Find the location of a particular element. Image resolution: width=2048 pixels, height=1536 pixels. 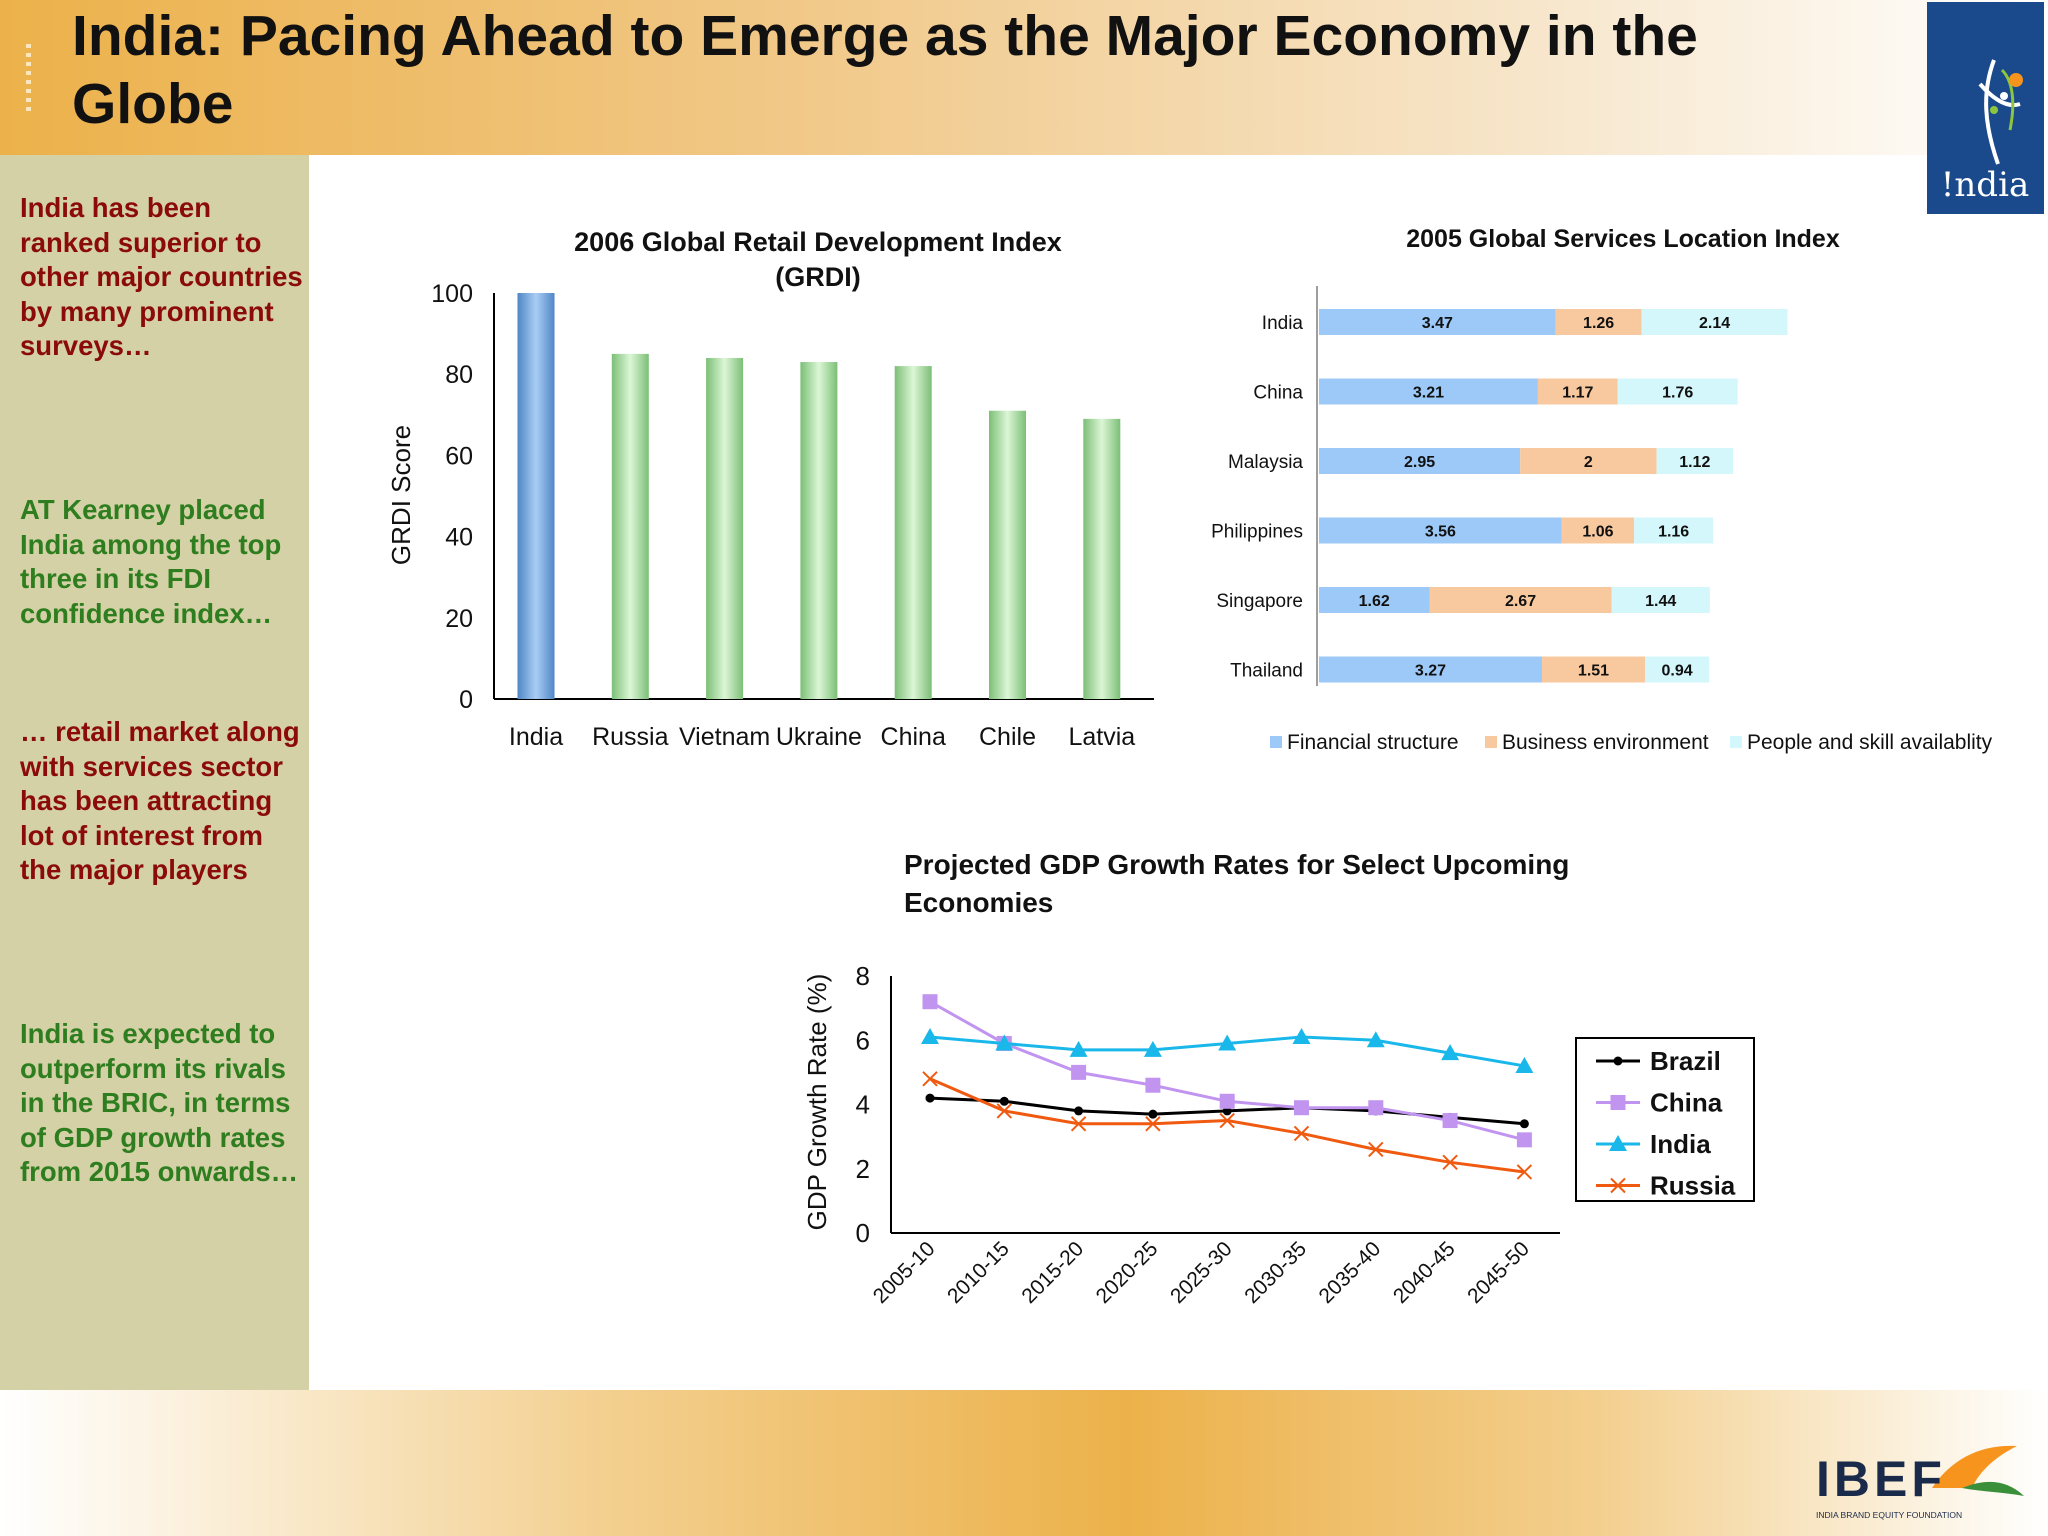

gdp-series-lines is located at coordinates (1227, 1087).